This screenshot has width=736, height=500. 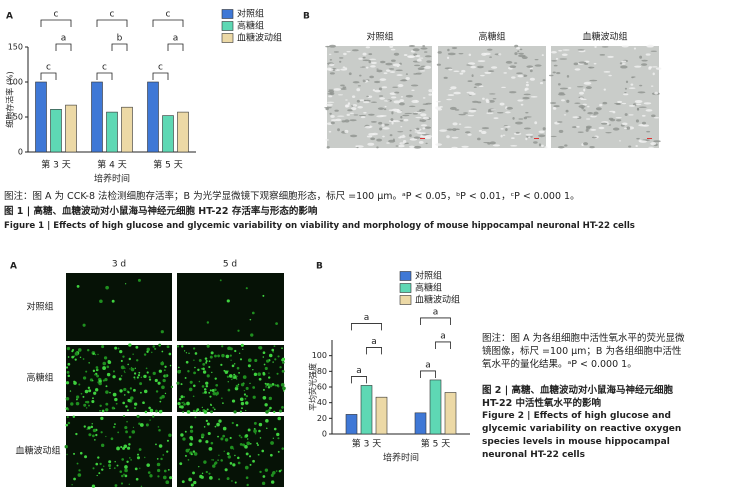 What do you see at coordinates (492, 97) in the screenshot?
I see `micrograph` at bounding box center [492, 97].